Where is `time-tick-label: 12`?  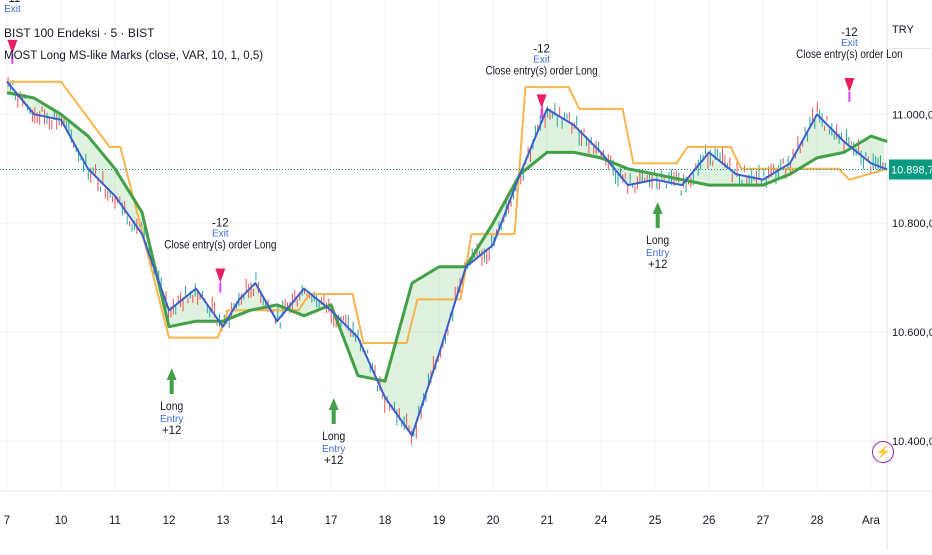 time-tick-label: 12 is located at coordinates (169, 521).